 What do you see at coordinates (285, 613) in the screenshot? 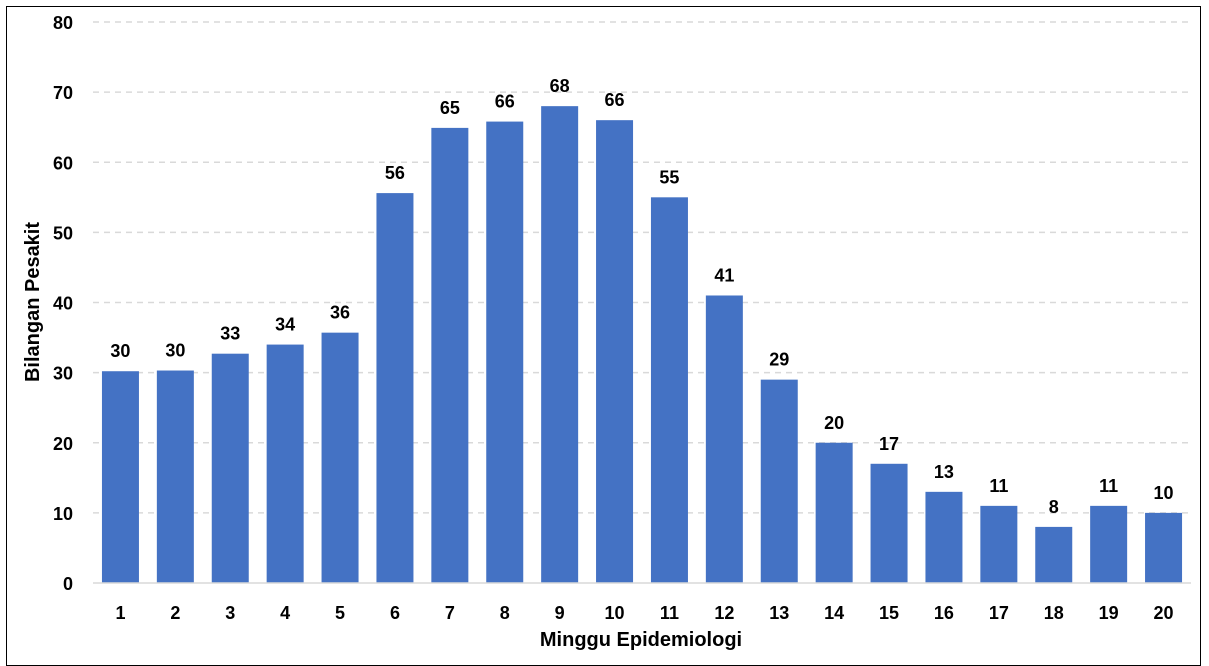
I see `x-tick-label: 4` at bounding box center [285, 613].